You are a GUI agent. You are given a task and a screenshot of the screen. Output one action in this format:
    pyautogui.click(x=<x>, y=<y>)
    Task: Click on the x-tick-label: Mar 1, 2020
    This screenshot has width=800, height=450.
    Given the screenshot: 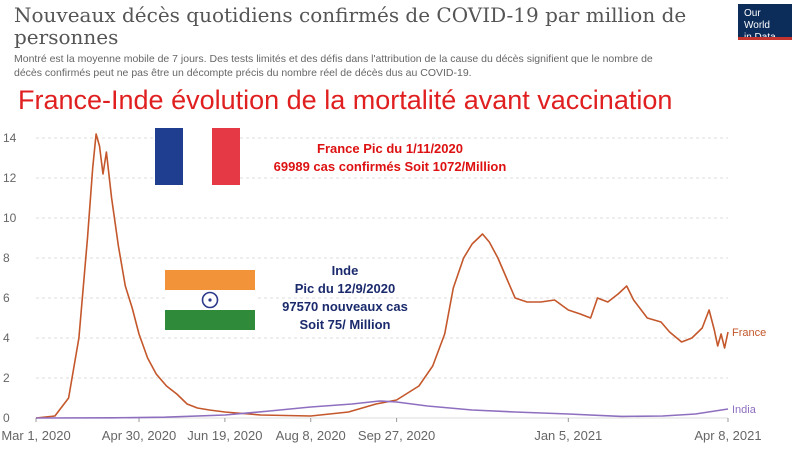 What is the action you would take?
    pyautogui.click(x=35, y=435)
    